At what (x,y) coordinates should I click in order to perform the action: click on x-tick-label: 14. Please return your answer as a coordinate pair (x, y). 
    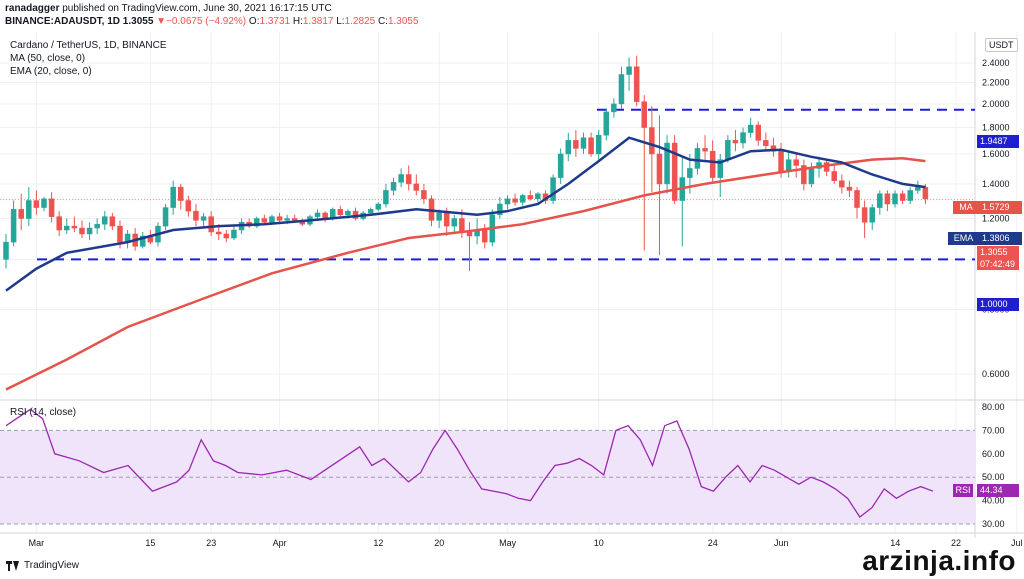
    Looking at the image, I should click on (895, 543).